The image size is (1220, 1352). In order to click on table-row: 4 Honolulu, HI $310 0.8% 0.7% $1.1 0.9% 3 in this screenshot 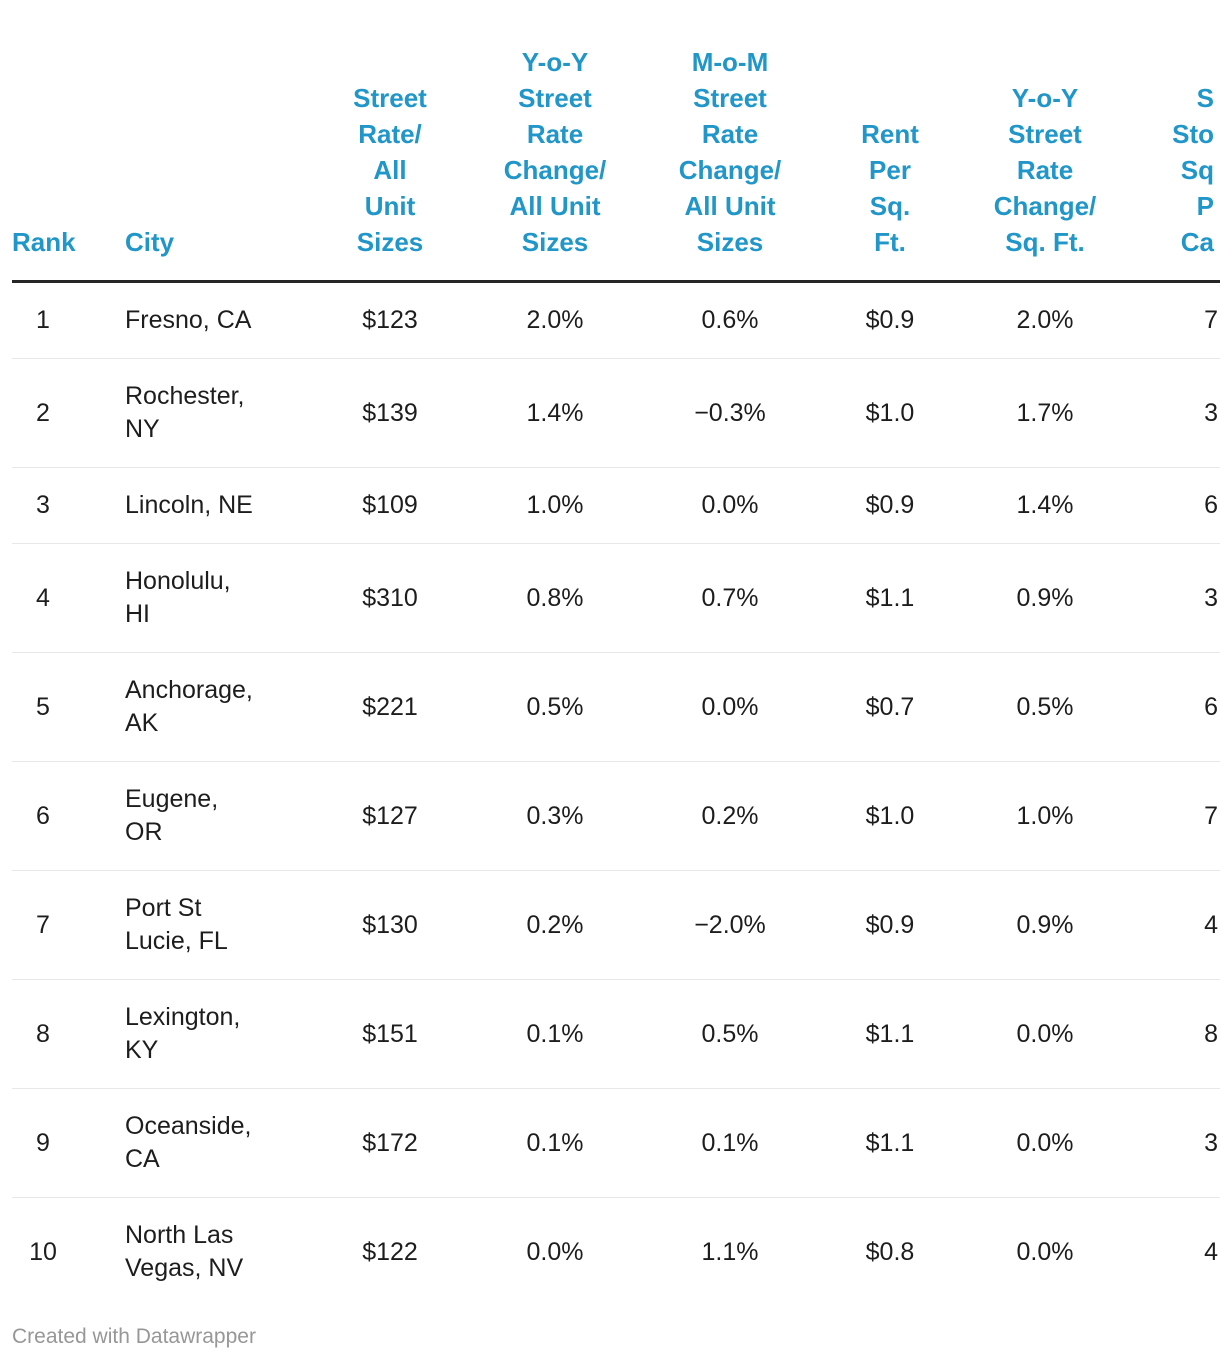, I will do `click(616, 598)`.